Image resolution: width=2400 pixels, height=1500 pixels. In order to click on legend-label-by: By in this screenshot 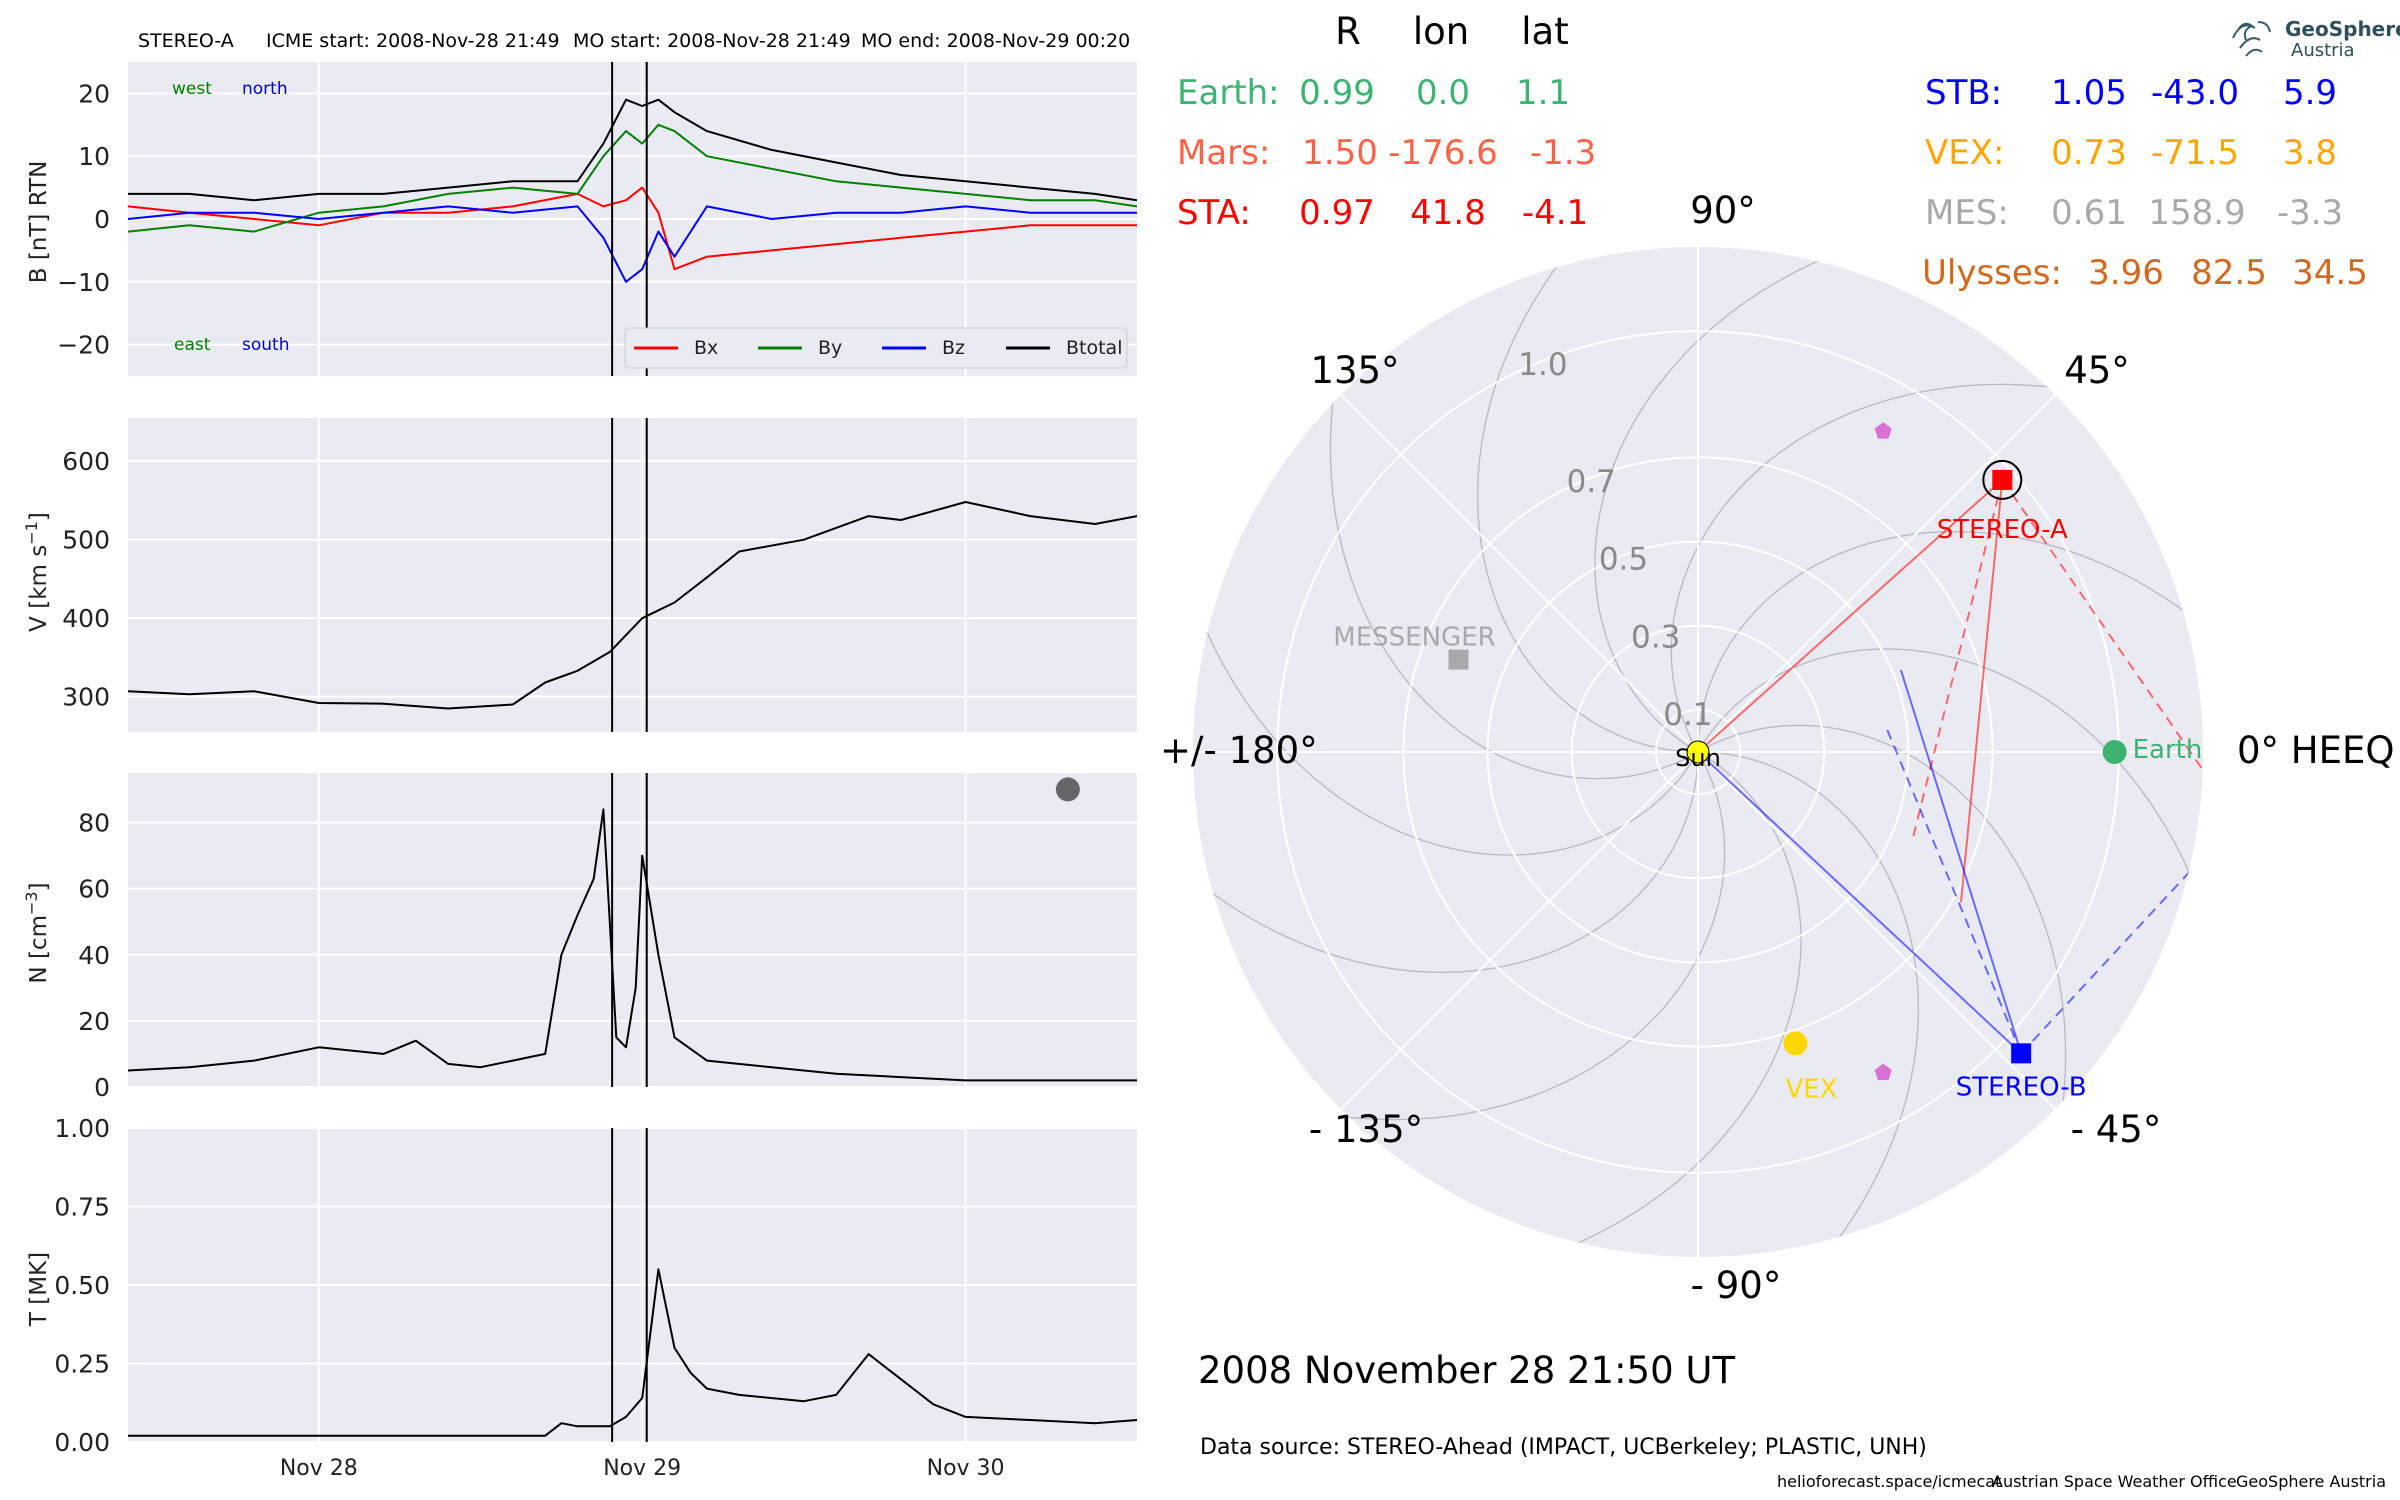, I will do `click(830, 348)`.